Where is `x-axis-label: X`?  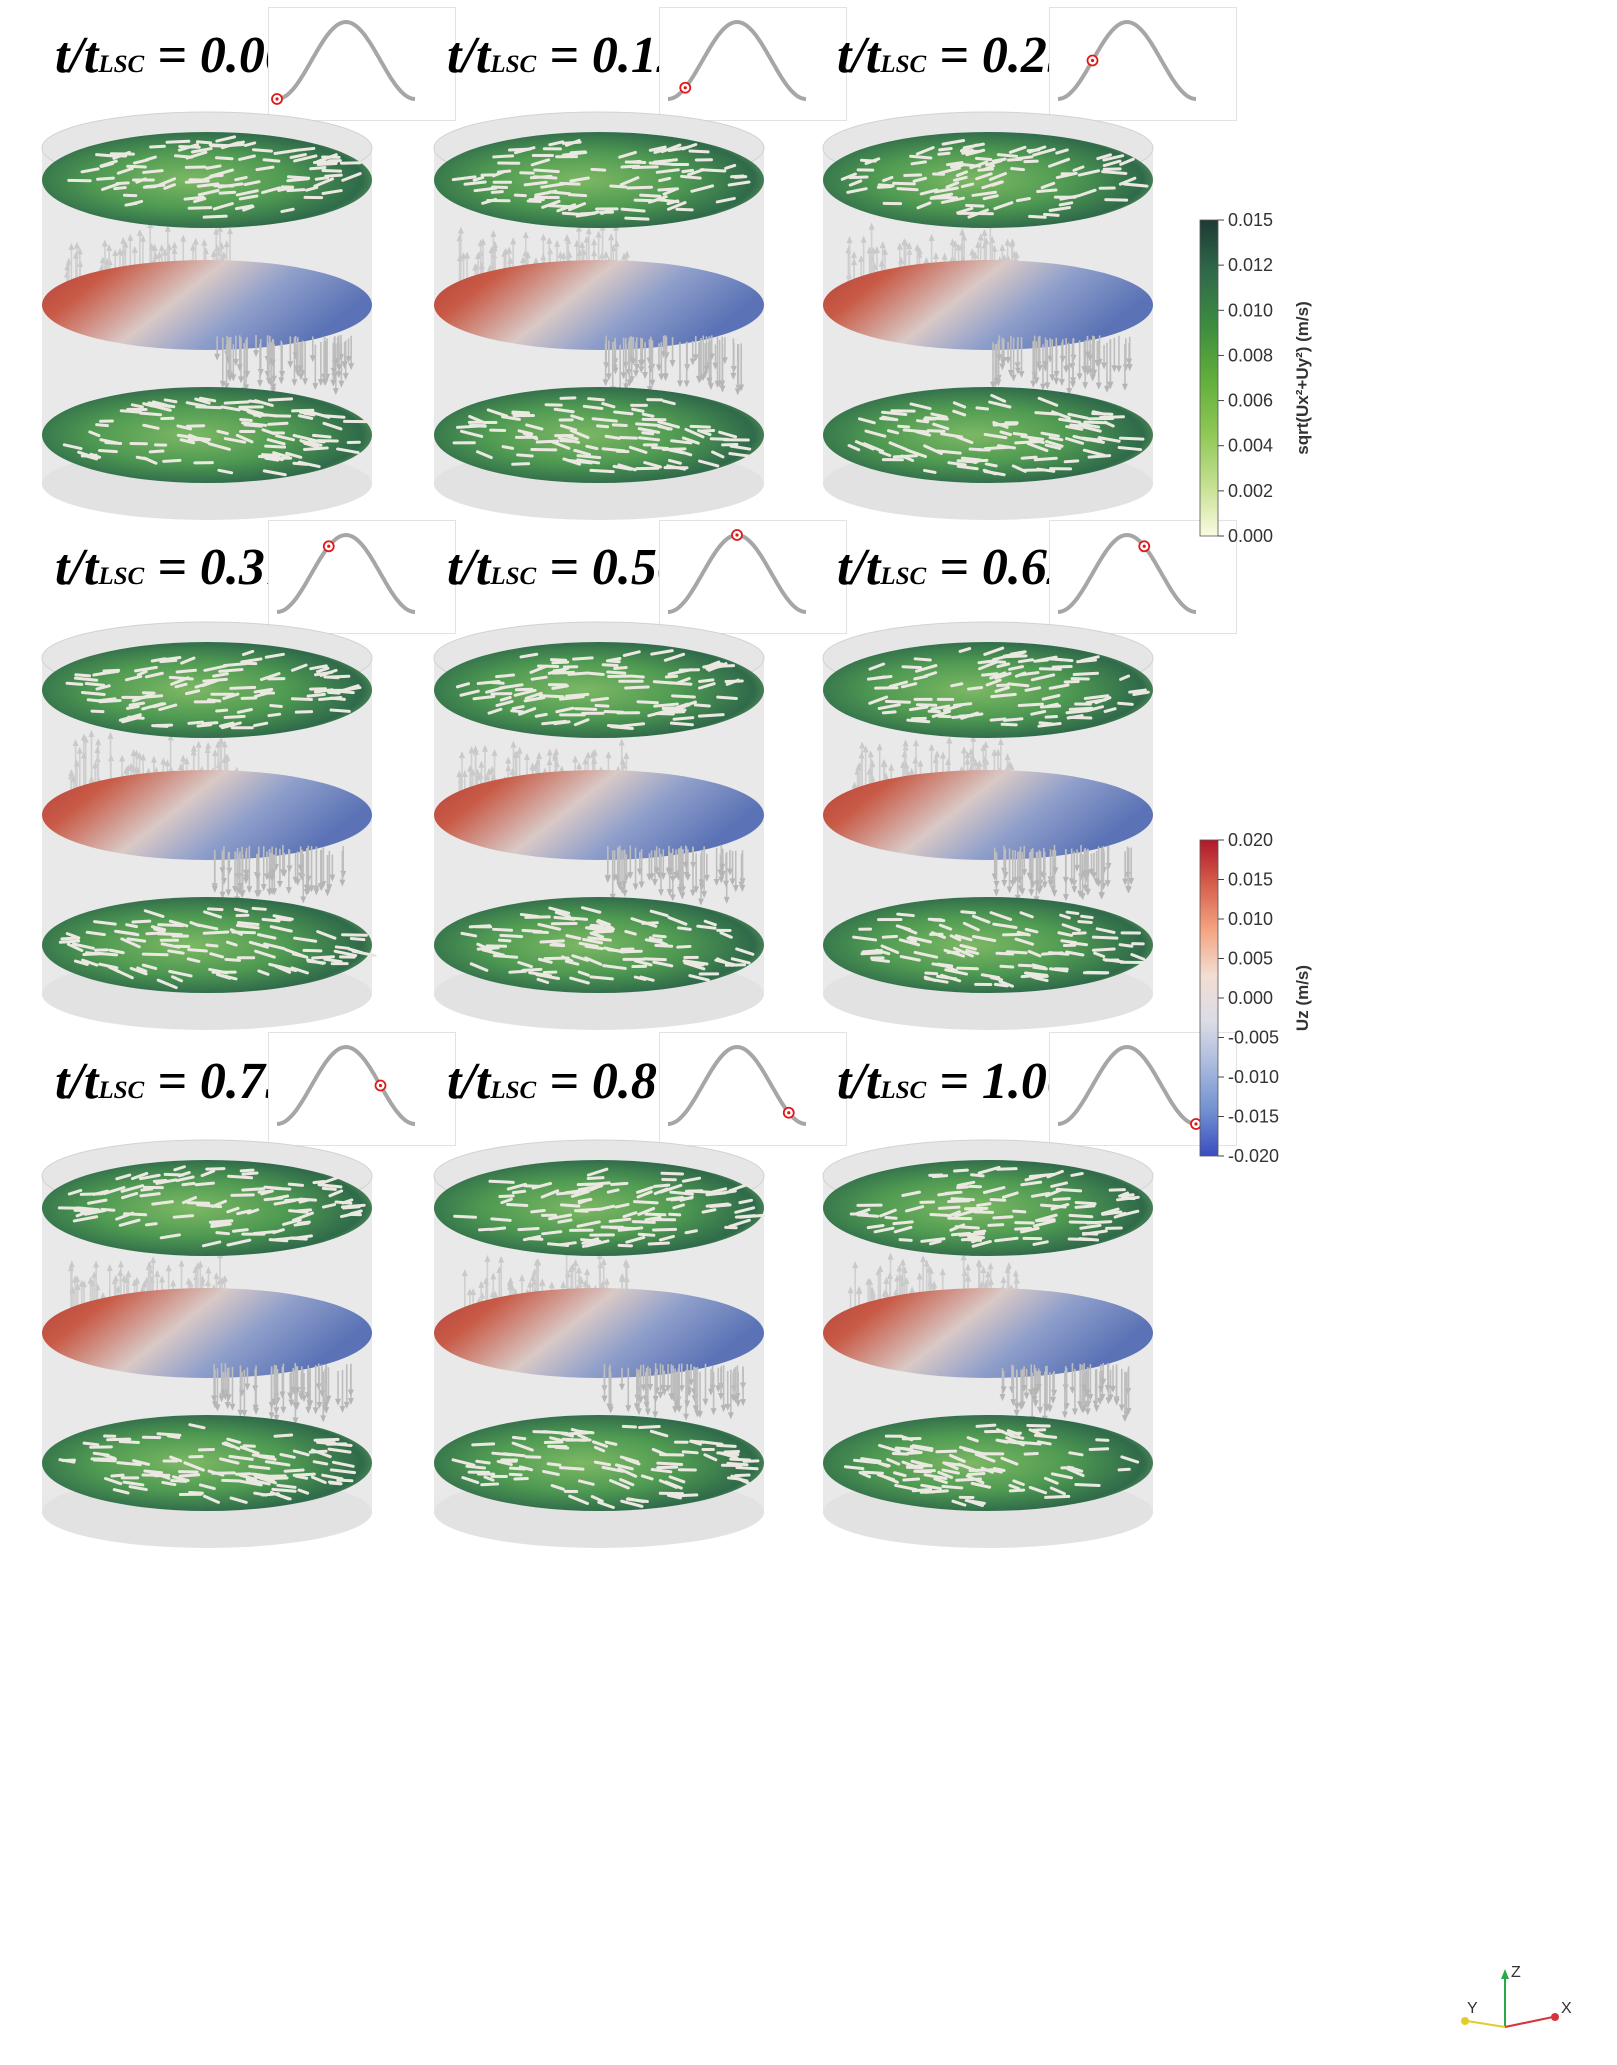
x-axis-label: X is located at coordinates (1566, 2008).